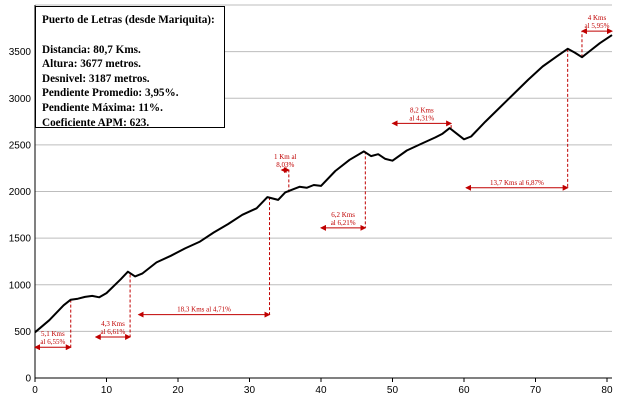  What do you see at coordinates (91, 64) in the screenshot?
I see `stat-altitude: Altura: 3677 metros.` at bounding box center [91, 64].